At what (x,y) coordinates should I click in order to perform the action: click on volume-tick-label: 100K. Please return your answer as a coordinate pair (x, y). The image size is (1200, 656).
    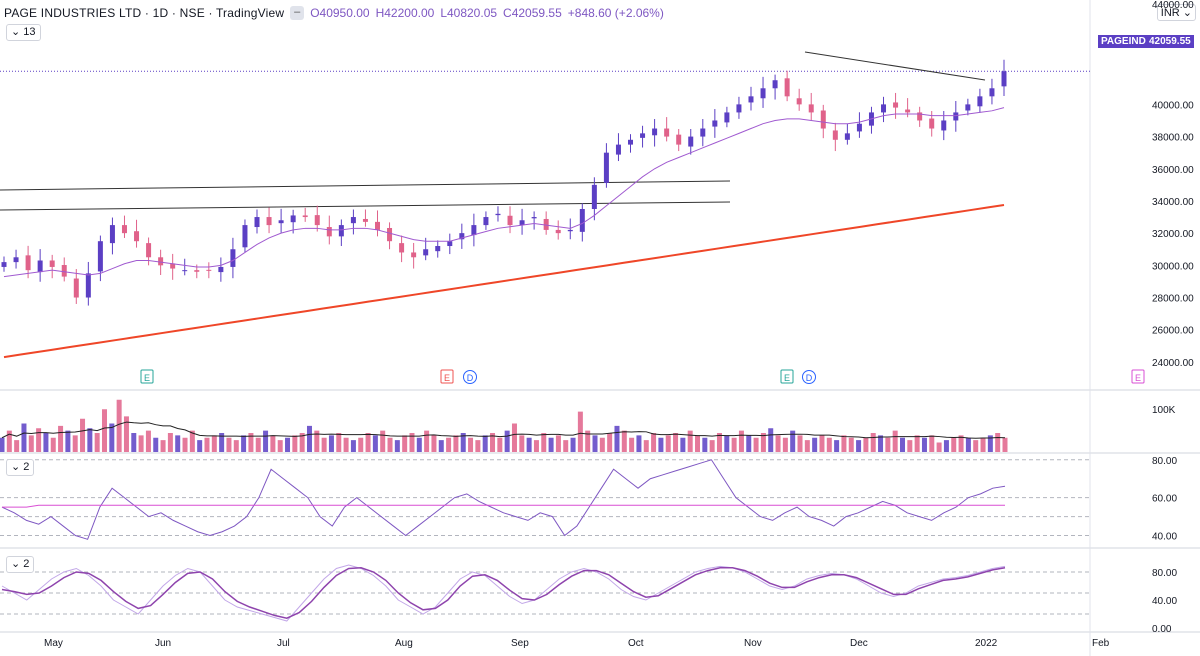
    Looking at the image, I should click on (1164, 410).